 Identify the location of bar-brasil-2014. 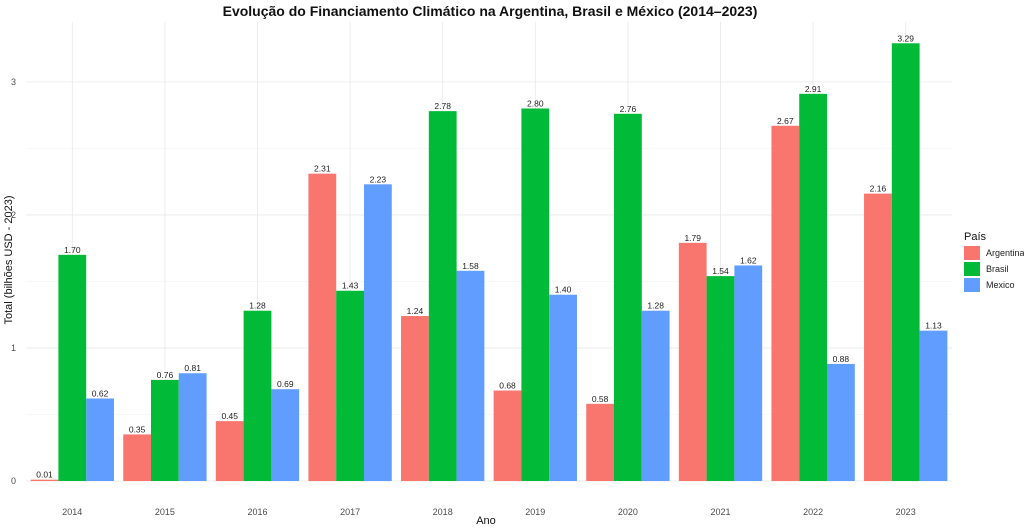
(72, 367).